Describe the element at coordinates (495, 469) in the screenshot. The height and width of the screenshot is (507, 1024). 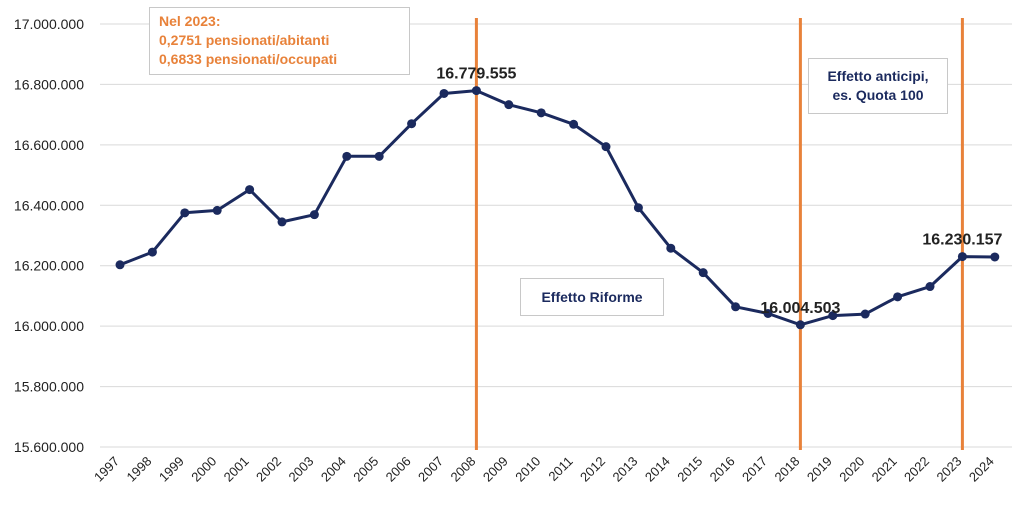
I see `x-tick-label: 2009` at that location.